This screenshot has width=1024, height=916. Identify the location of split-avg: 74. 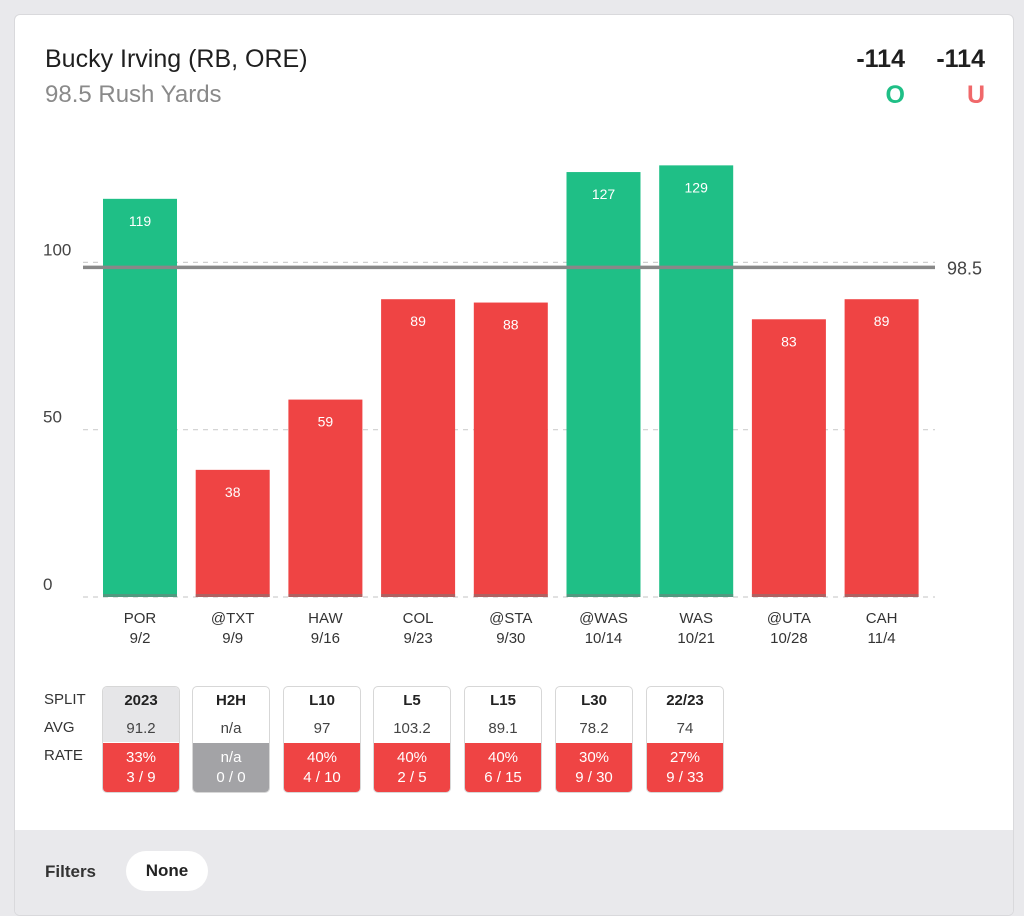
(685, 728).